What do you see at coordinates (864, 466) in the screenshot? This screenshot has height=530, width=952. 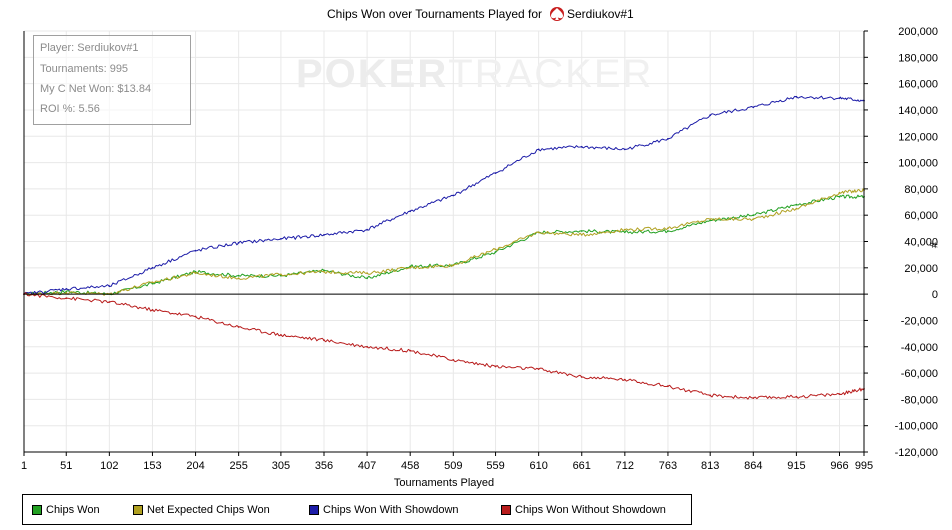 I see `x-tick-label: 995` at bounding box center [864, 466].